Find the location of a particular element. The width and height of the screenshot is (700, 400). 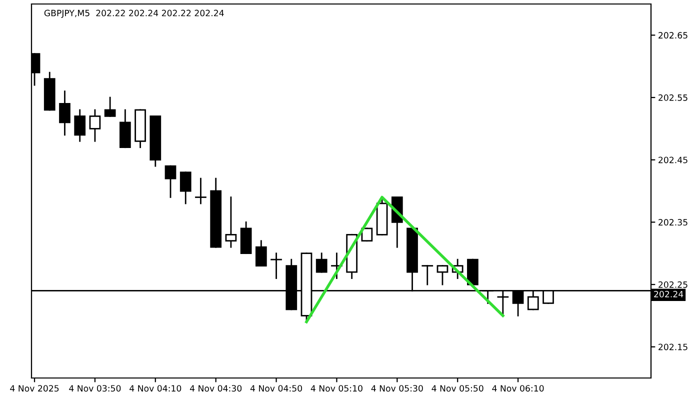

y-tick-label: 202.15 is located at coordinates (673, 347).